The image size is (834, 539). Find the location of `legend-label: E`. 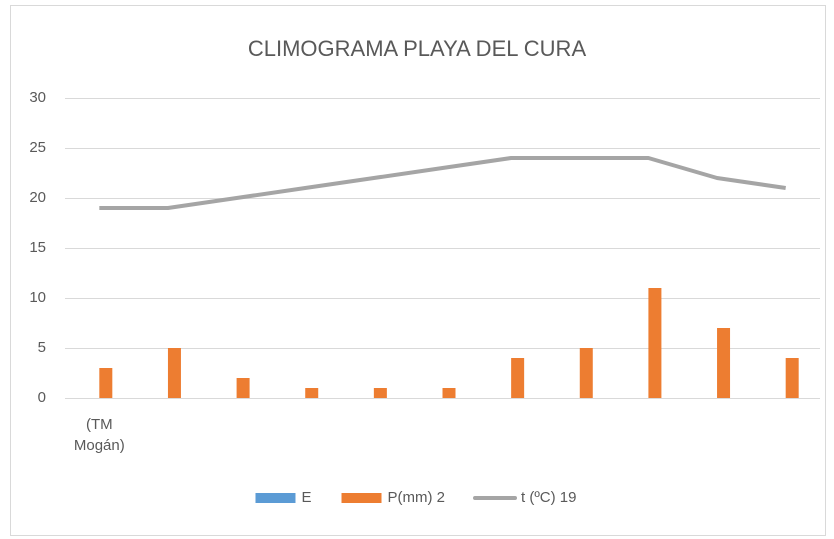

legend-label: E is located at coordinates (306, 497).